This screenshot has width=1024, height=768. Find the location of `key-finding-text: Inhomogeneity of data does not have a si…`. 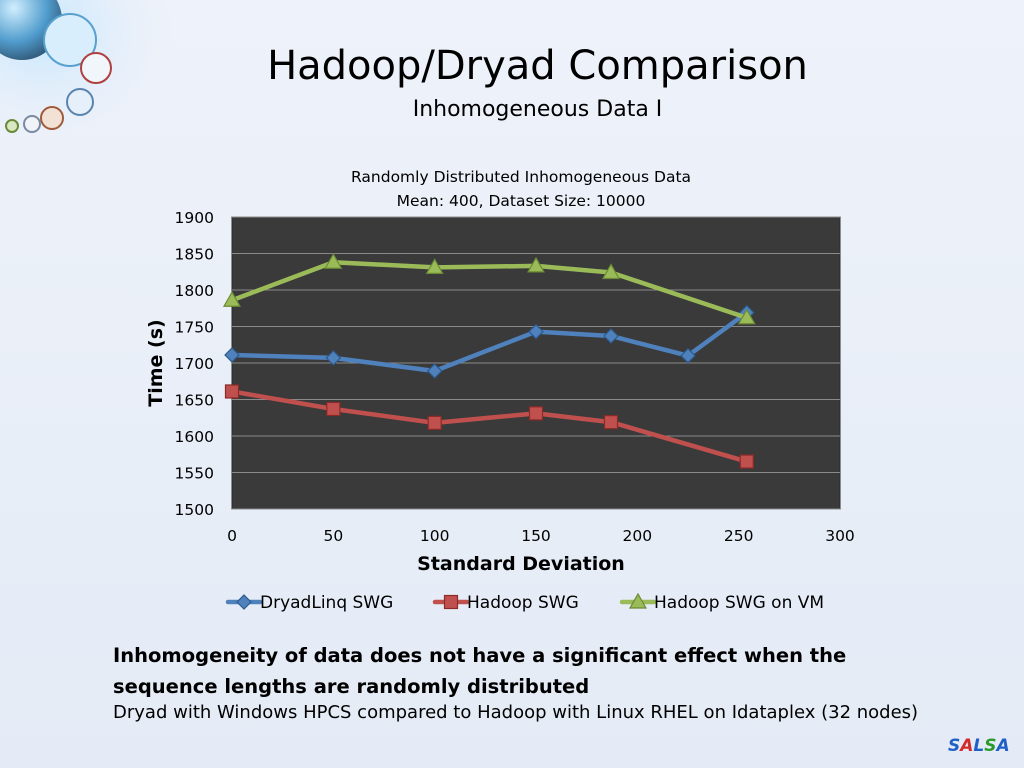

key-finding-text: Inhomogeneity of data does not have a si… is located at coordinates (480, 671).